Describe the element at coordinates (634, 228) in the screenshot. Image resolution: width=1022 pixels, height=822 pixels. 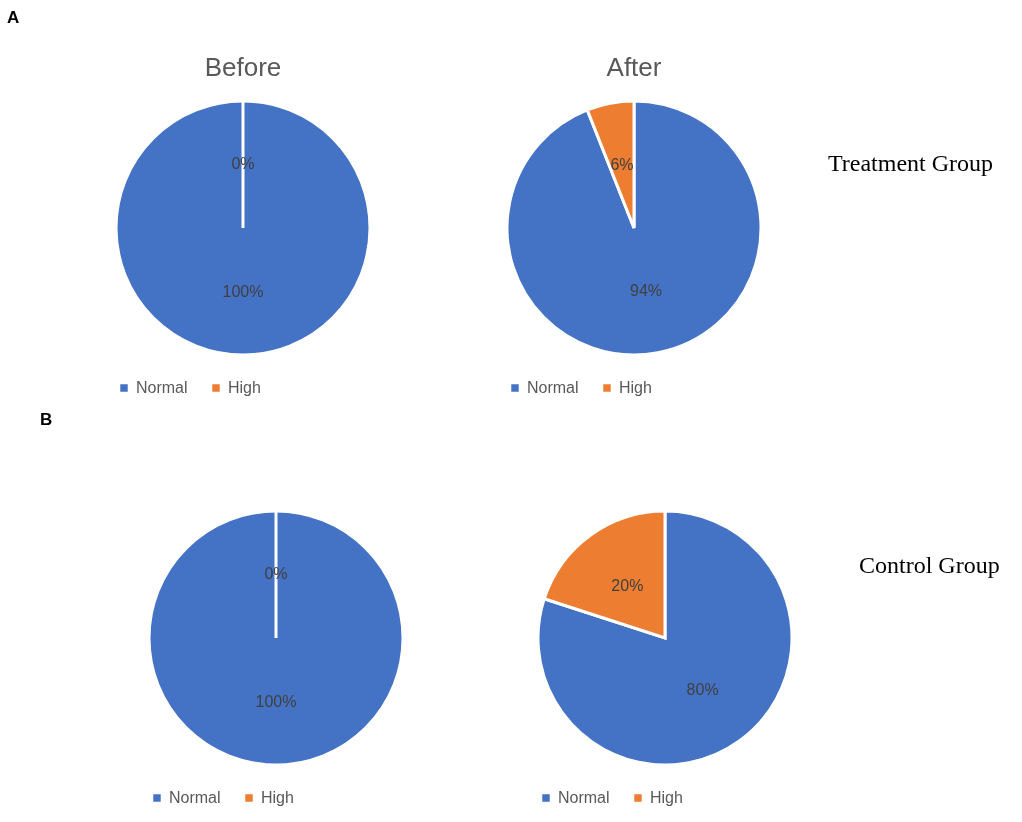
I see `pie-slice` at that location.